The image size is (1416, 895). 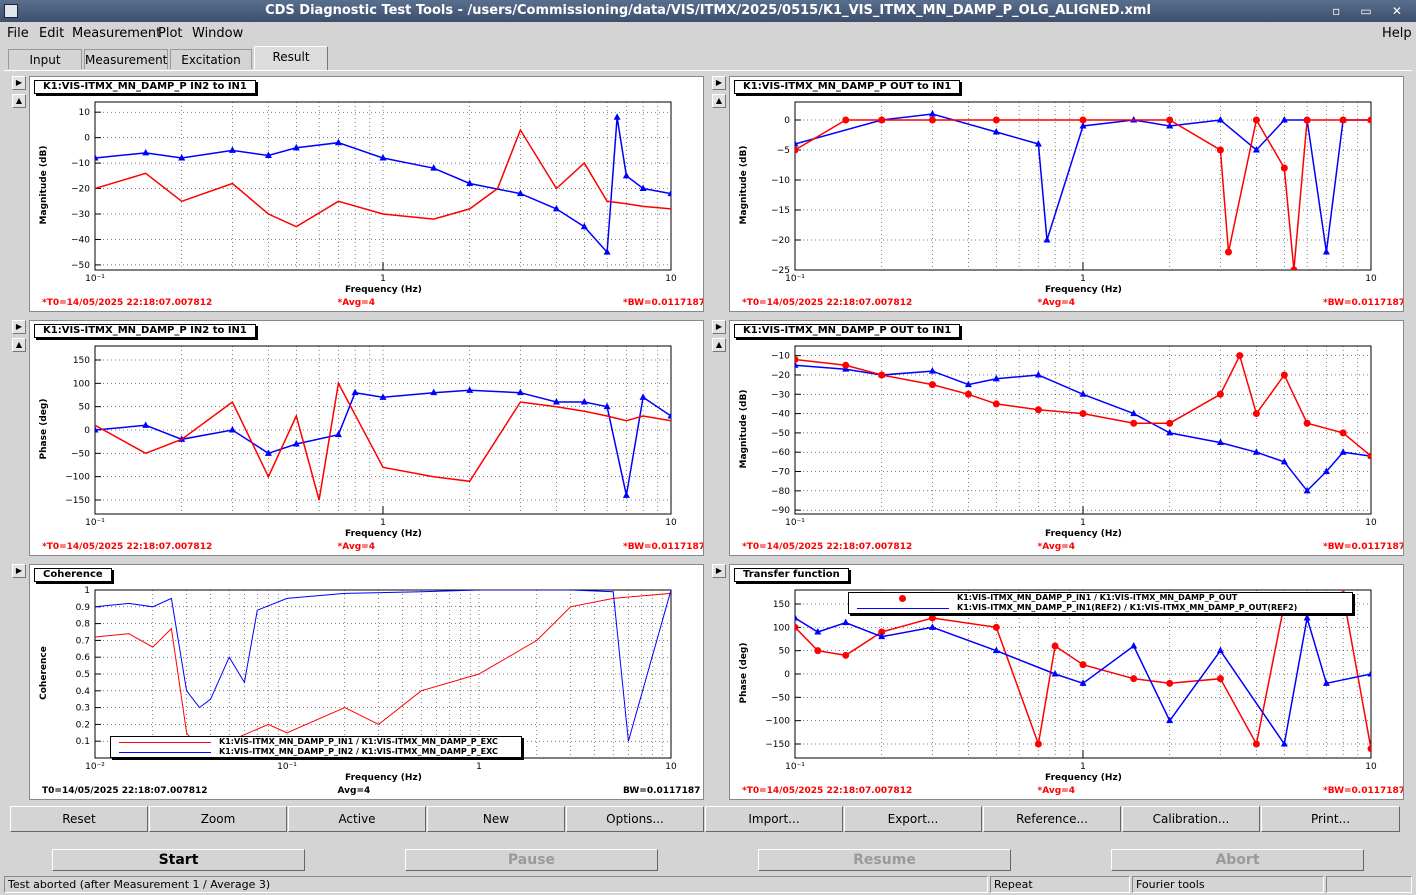 I want to click on menu-window: Window, so click(x=218, y=33).